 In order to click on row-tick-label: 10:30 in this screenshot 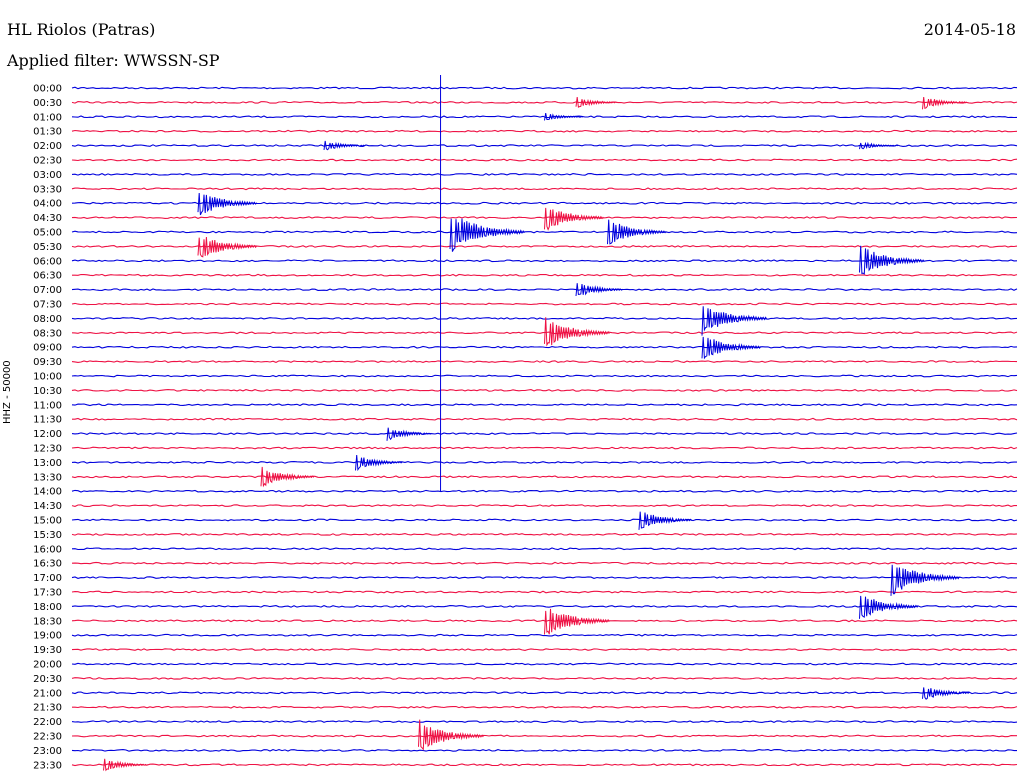, I will do `click(47, 391)`.